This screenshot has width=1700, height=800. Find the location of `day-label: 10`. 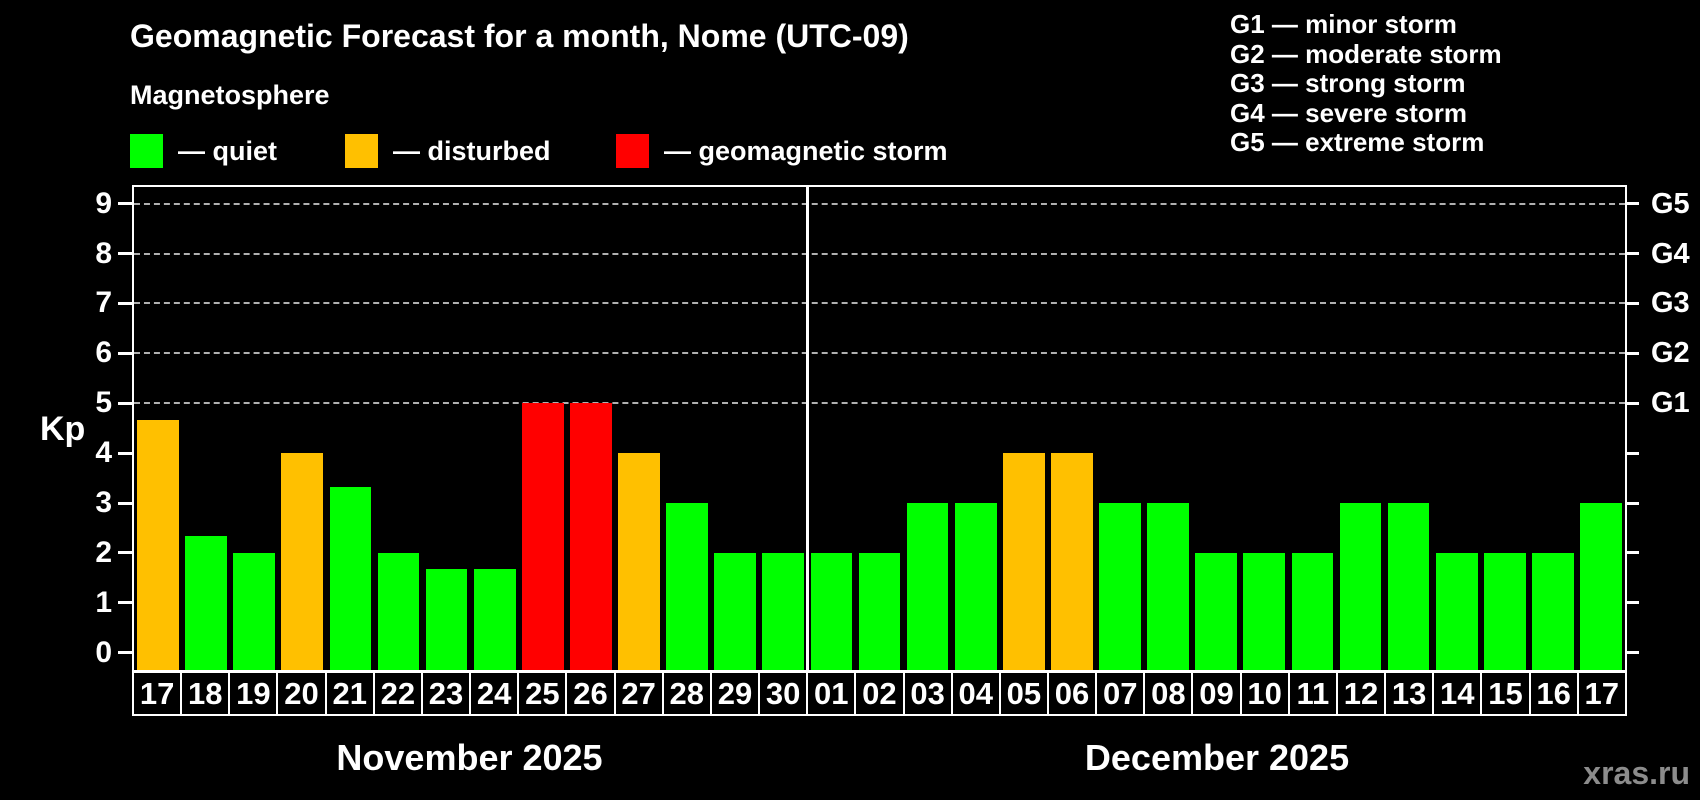

day-label: 10 is located at coordinates (1264, 693).